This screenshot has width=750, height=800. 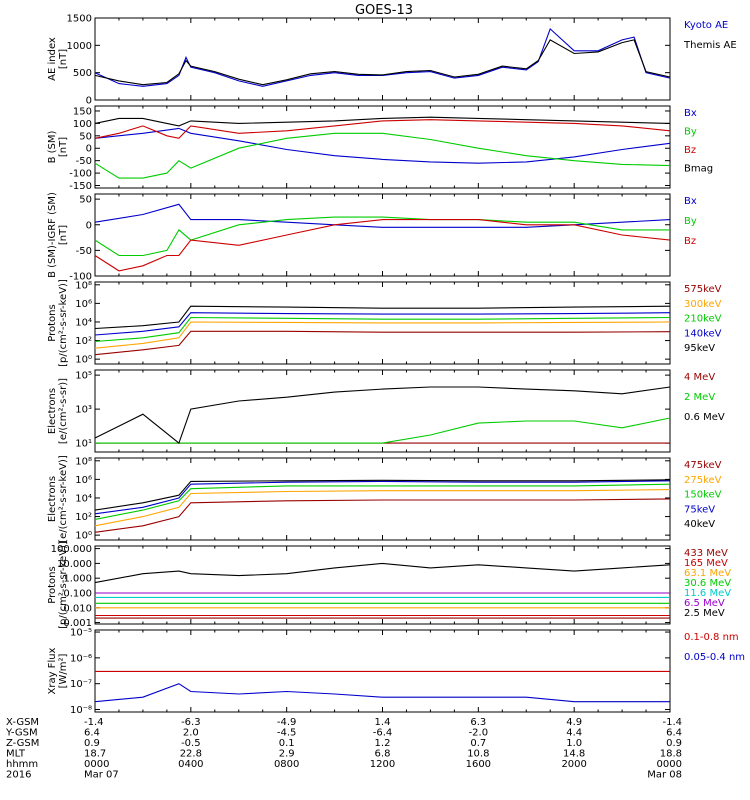 I want to click on orbit-row-label: Y-GSM, so click(x=21, y=733).